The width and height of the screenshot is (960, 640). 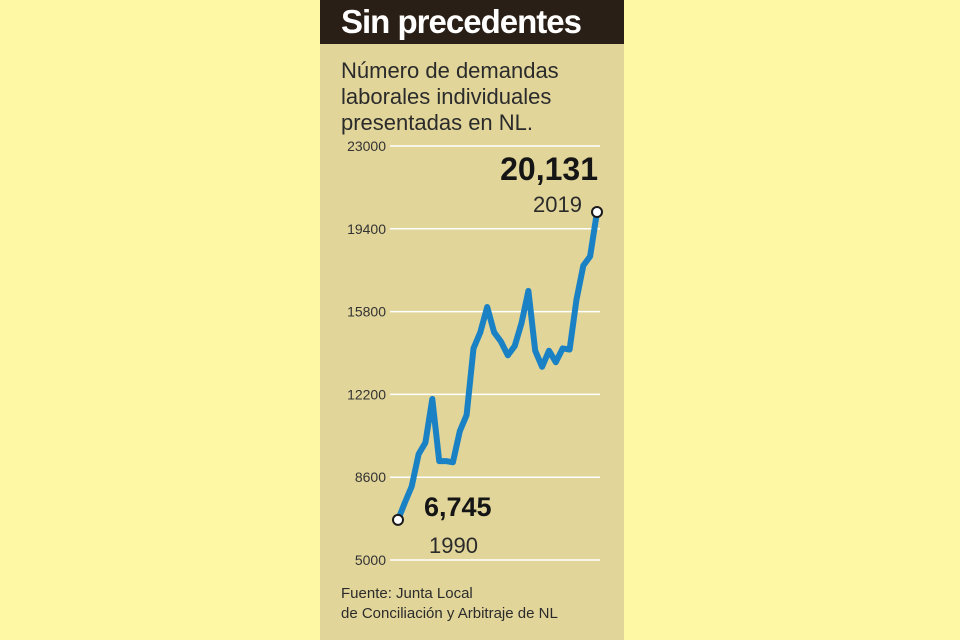 What do you see at coordinates (366, 353) in the screenshot?
I see `y-tick-labels: 5000 8600 12200 15800 19400 23000` at bounding box center [366, 353].